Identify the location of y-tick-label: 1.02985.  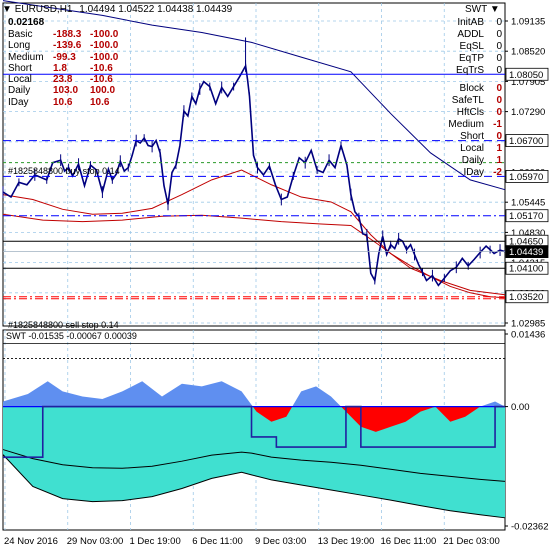
(528, 324).